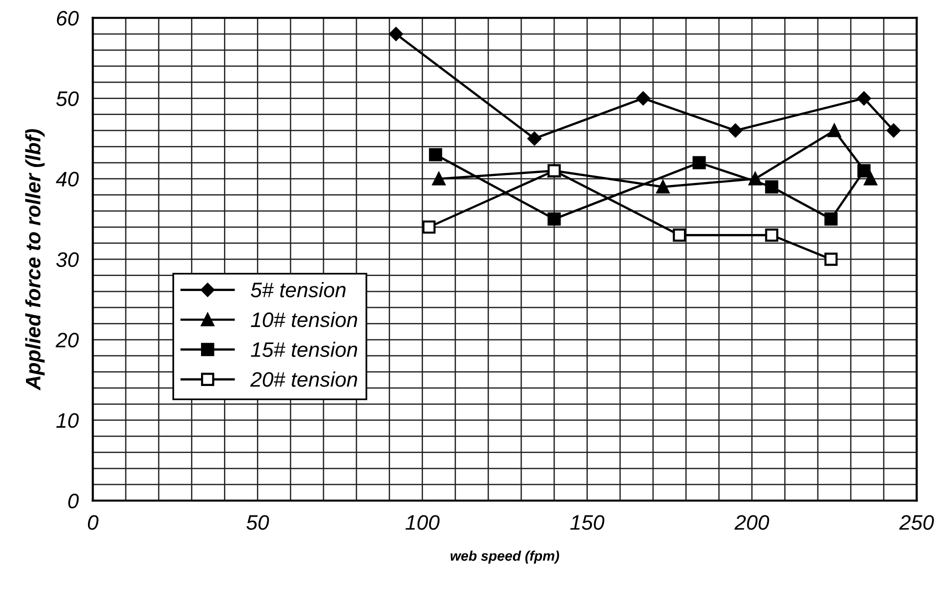 The height and width of the screenshot is (596, 947). What do you see at coordinates (304, 350) in the screenshot?
I see `legend-label: 15# tension` at bounding box center [304, 350].